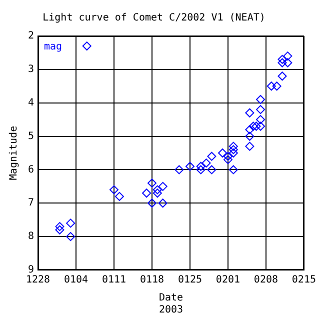  I want to click on y-tick-label: 2, so click(31, 36).